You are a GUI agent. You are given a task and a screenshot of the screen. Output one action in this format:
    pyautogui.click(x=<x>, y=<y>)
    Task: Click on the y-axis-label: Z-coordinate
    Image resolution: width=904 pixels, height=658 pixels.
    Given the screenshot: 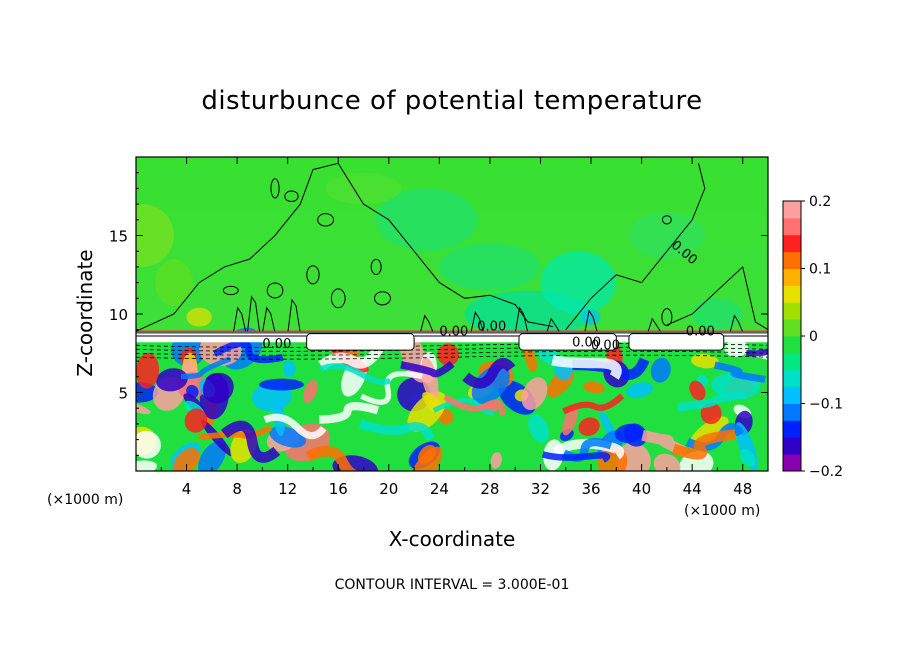 What is the action you would take?
    pyautogui.click(x=85, y=313)
    